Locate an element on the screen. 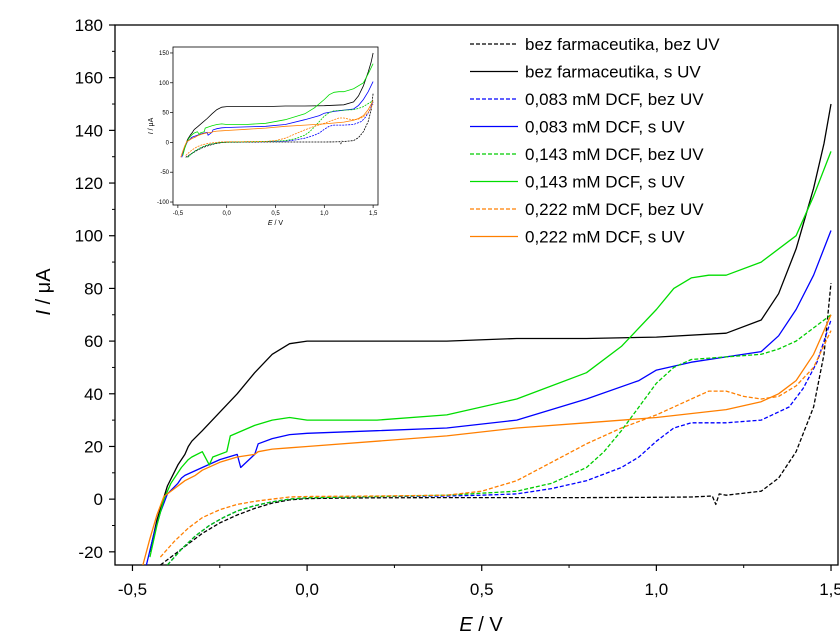 This screenshot has width=840, height=639. inset-y-tick-label: -50 is located at coordinates (164, 173).